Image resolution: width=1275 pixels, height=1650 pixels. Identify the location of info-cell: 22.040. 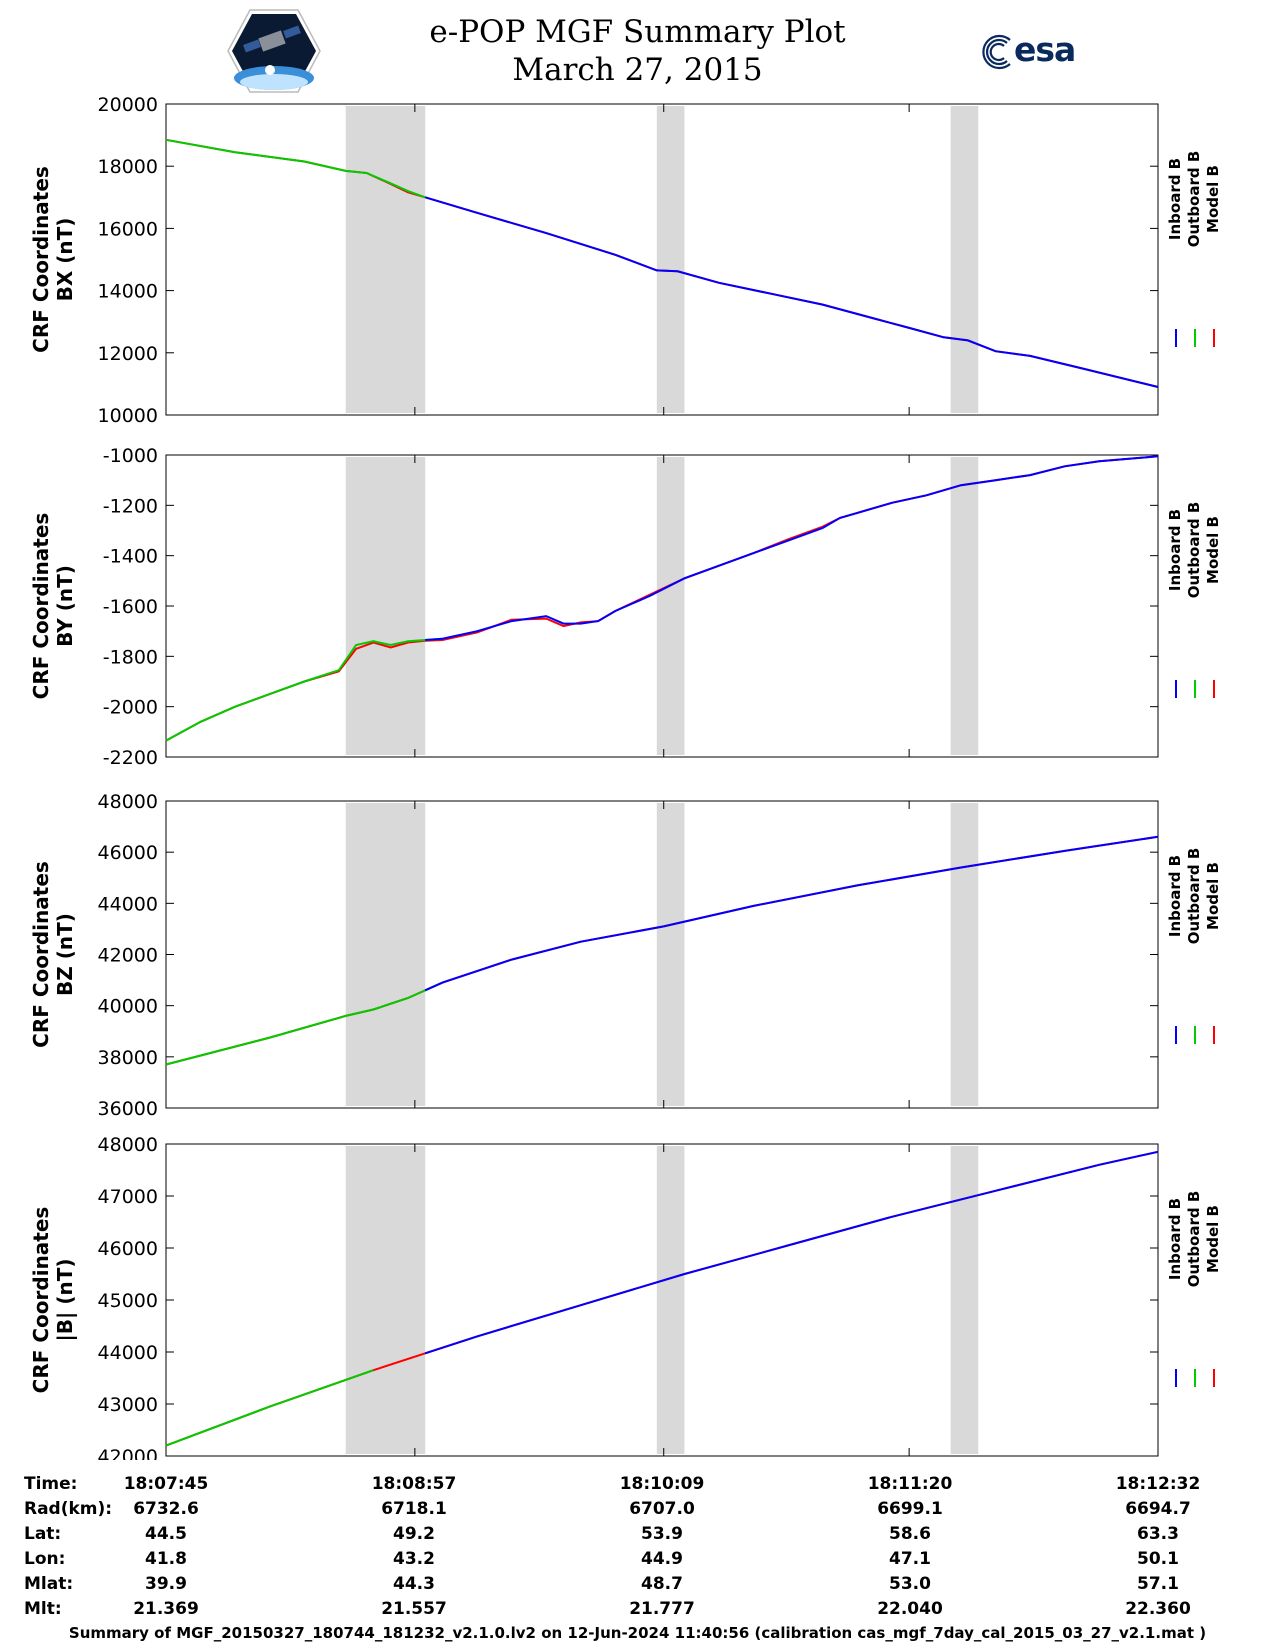
(910, 1609).